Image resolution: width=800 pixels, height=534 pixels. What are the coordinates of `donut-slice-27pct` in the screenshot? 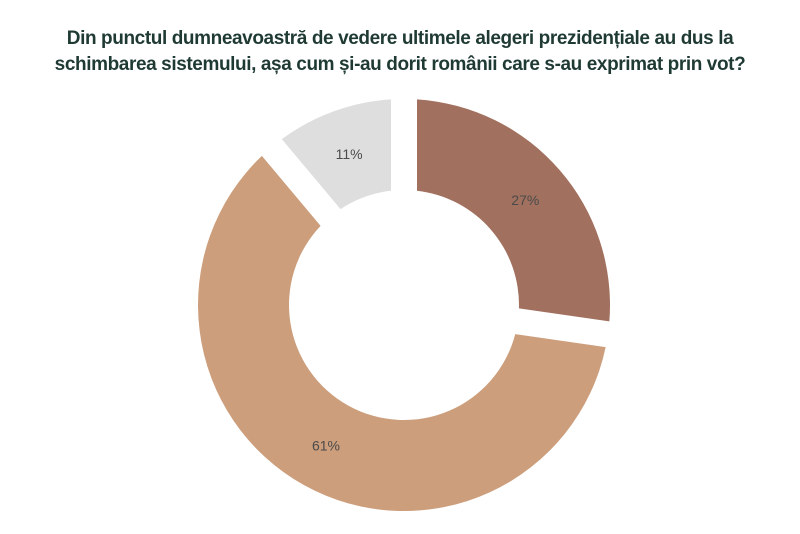 It's located at (514, 210).